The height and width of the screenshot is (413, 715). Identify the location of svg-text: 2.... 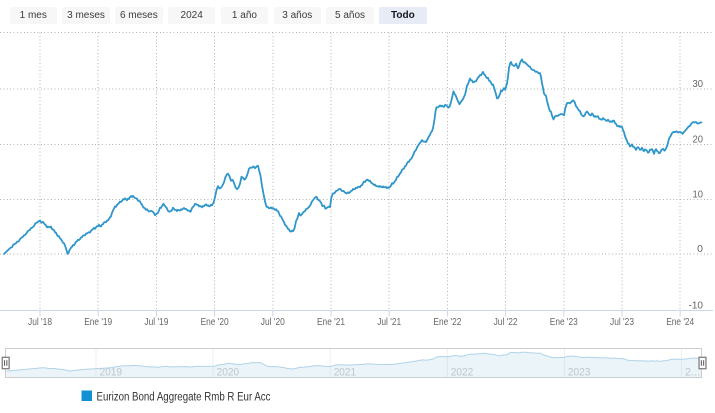
(692, 373).